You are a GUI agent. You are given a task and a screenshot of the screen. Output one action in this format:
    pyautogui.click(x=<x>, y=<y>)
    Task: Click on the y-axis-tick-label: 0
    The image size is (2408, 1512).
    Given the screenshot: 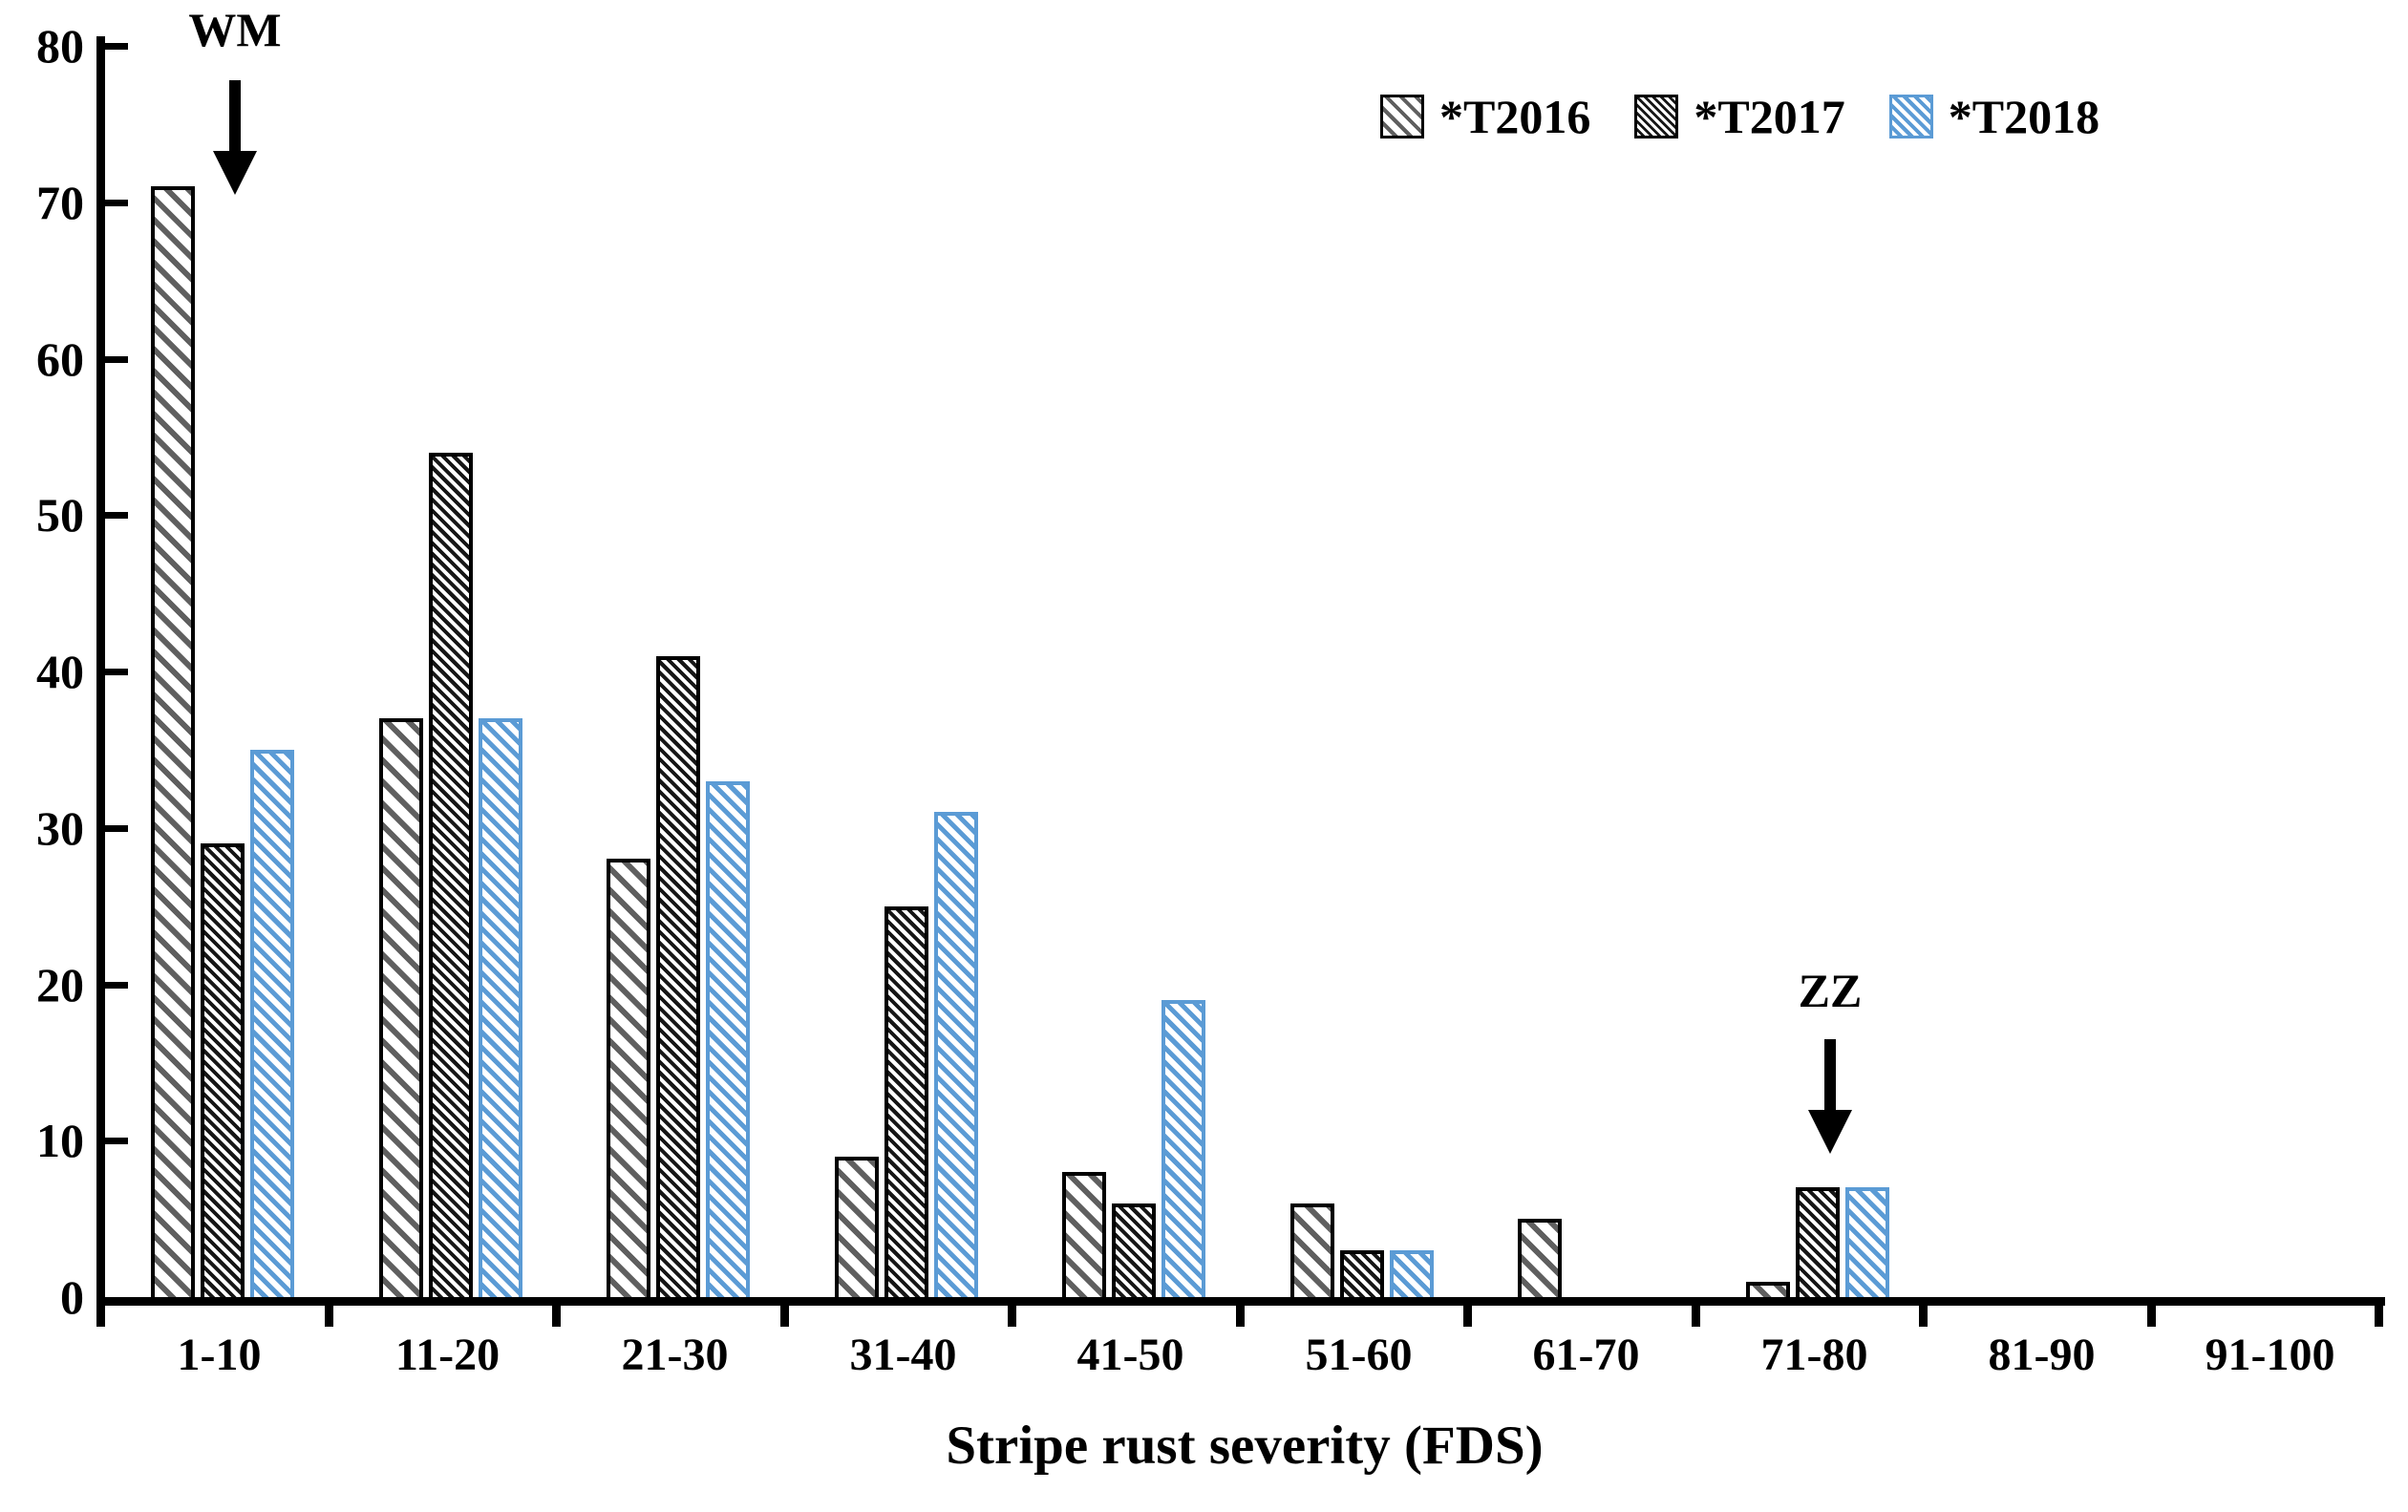 What is the action you would take?
    pyautogui.click(x=72, y=1297)
    